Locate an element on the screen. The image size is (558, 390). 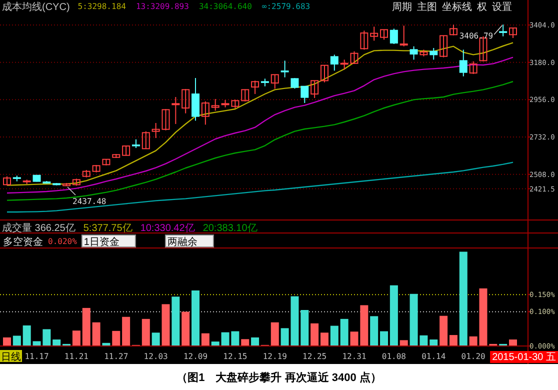
line-series is located at coordinates (260, 187).